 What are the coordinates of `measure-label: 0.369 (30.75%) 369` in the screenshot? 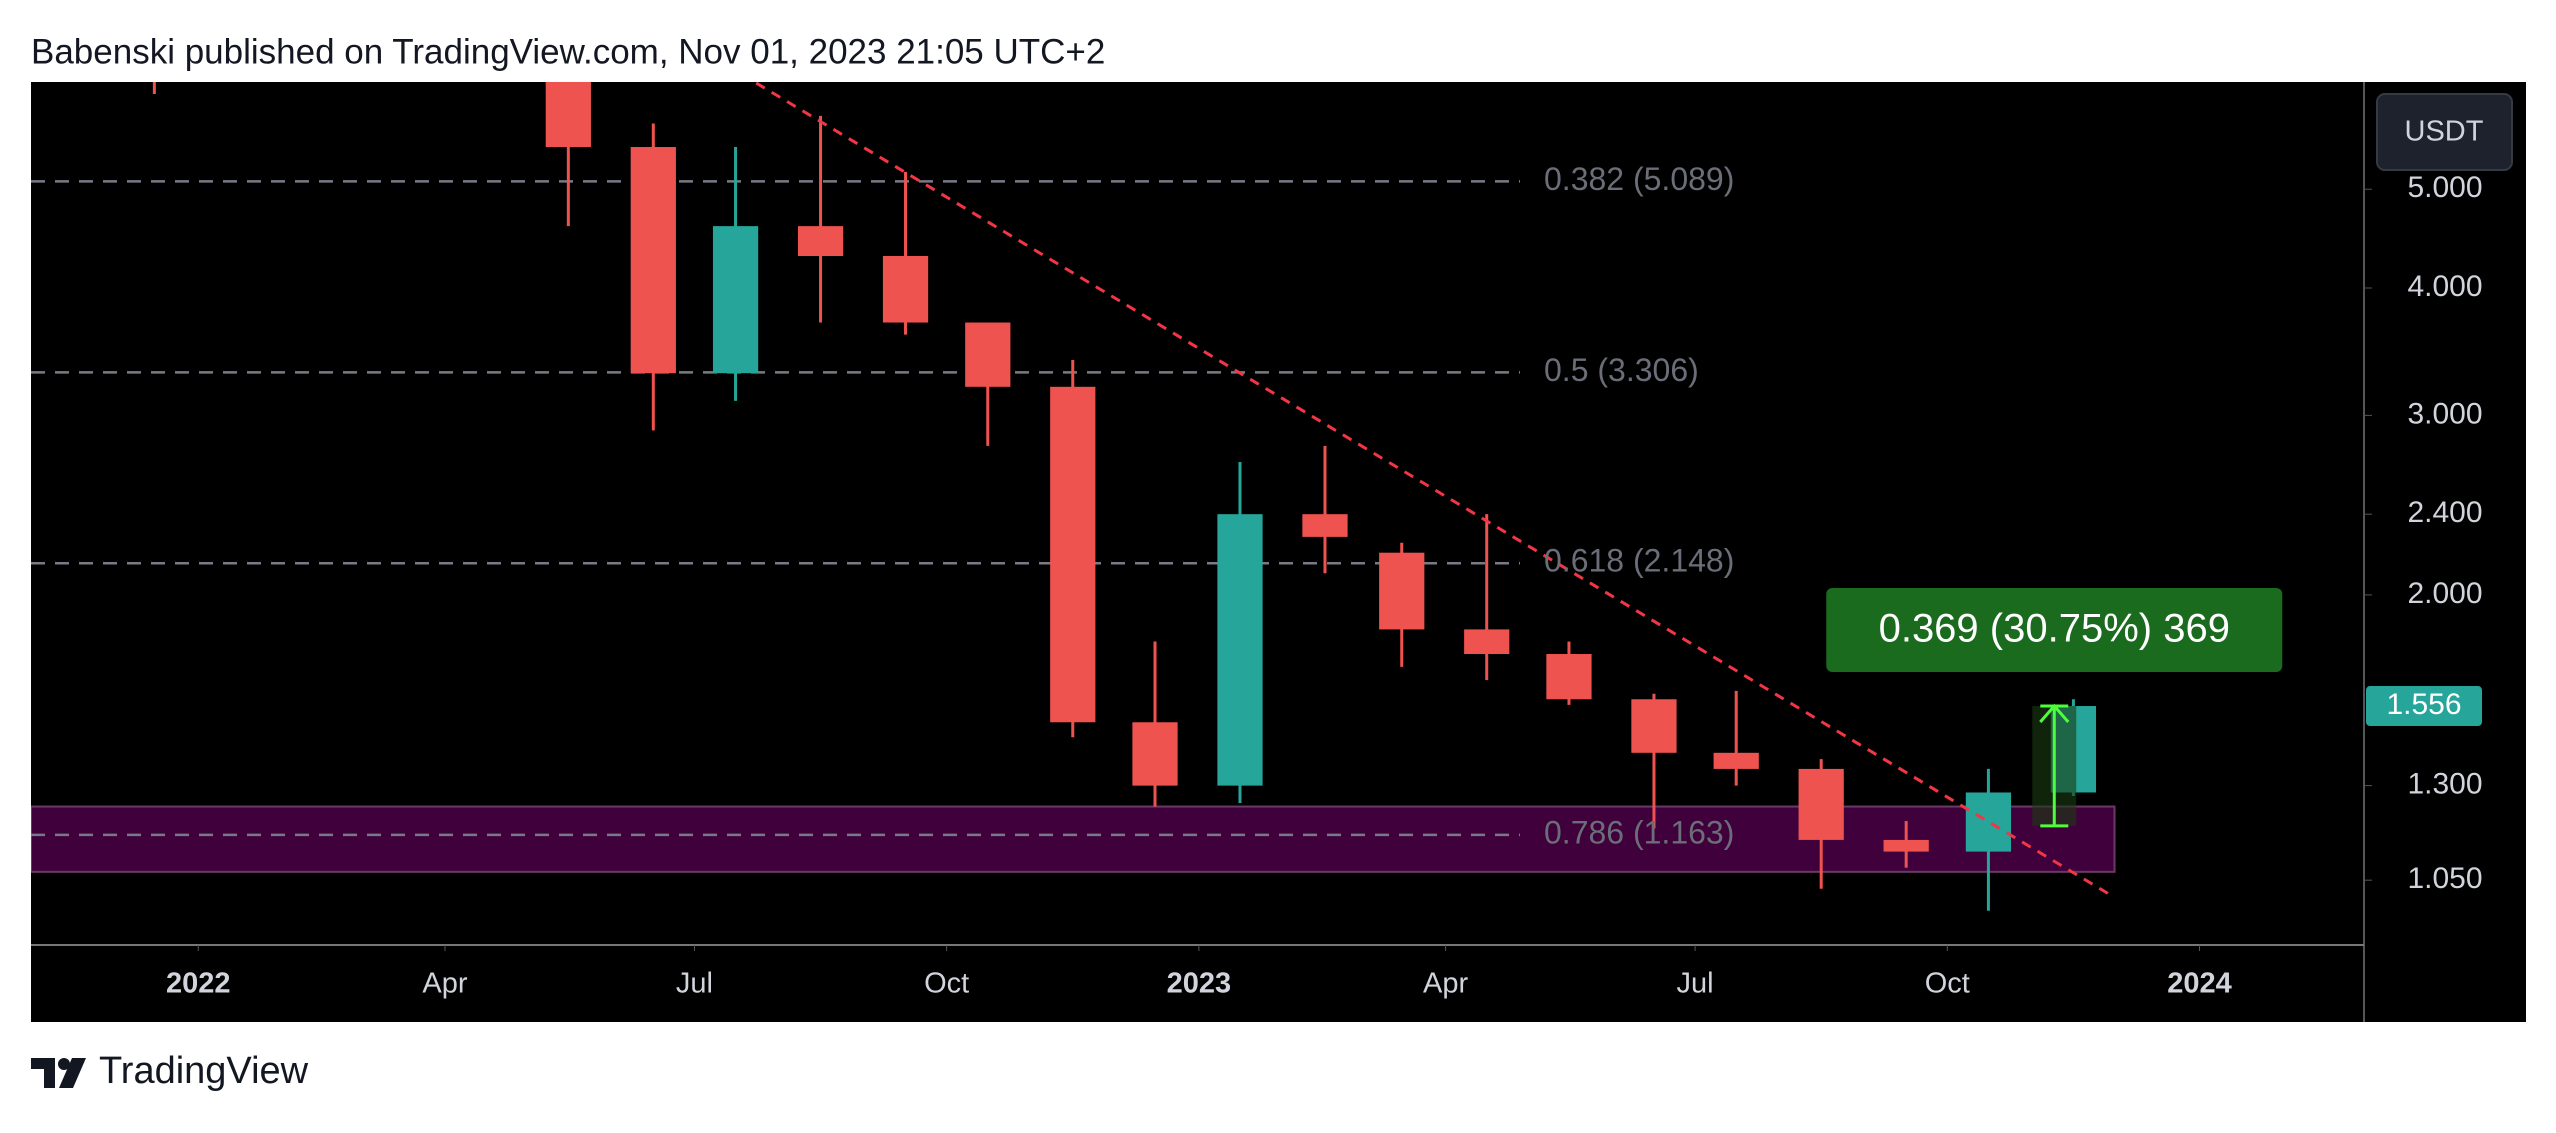 It's located at (2054, 629).